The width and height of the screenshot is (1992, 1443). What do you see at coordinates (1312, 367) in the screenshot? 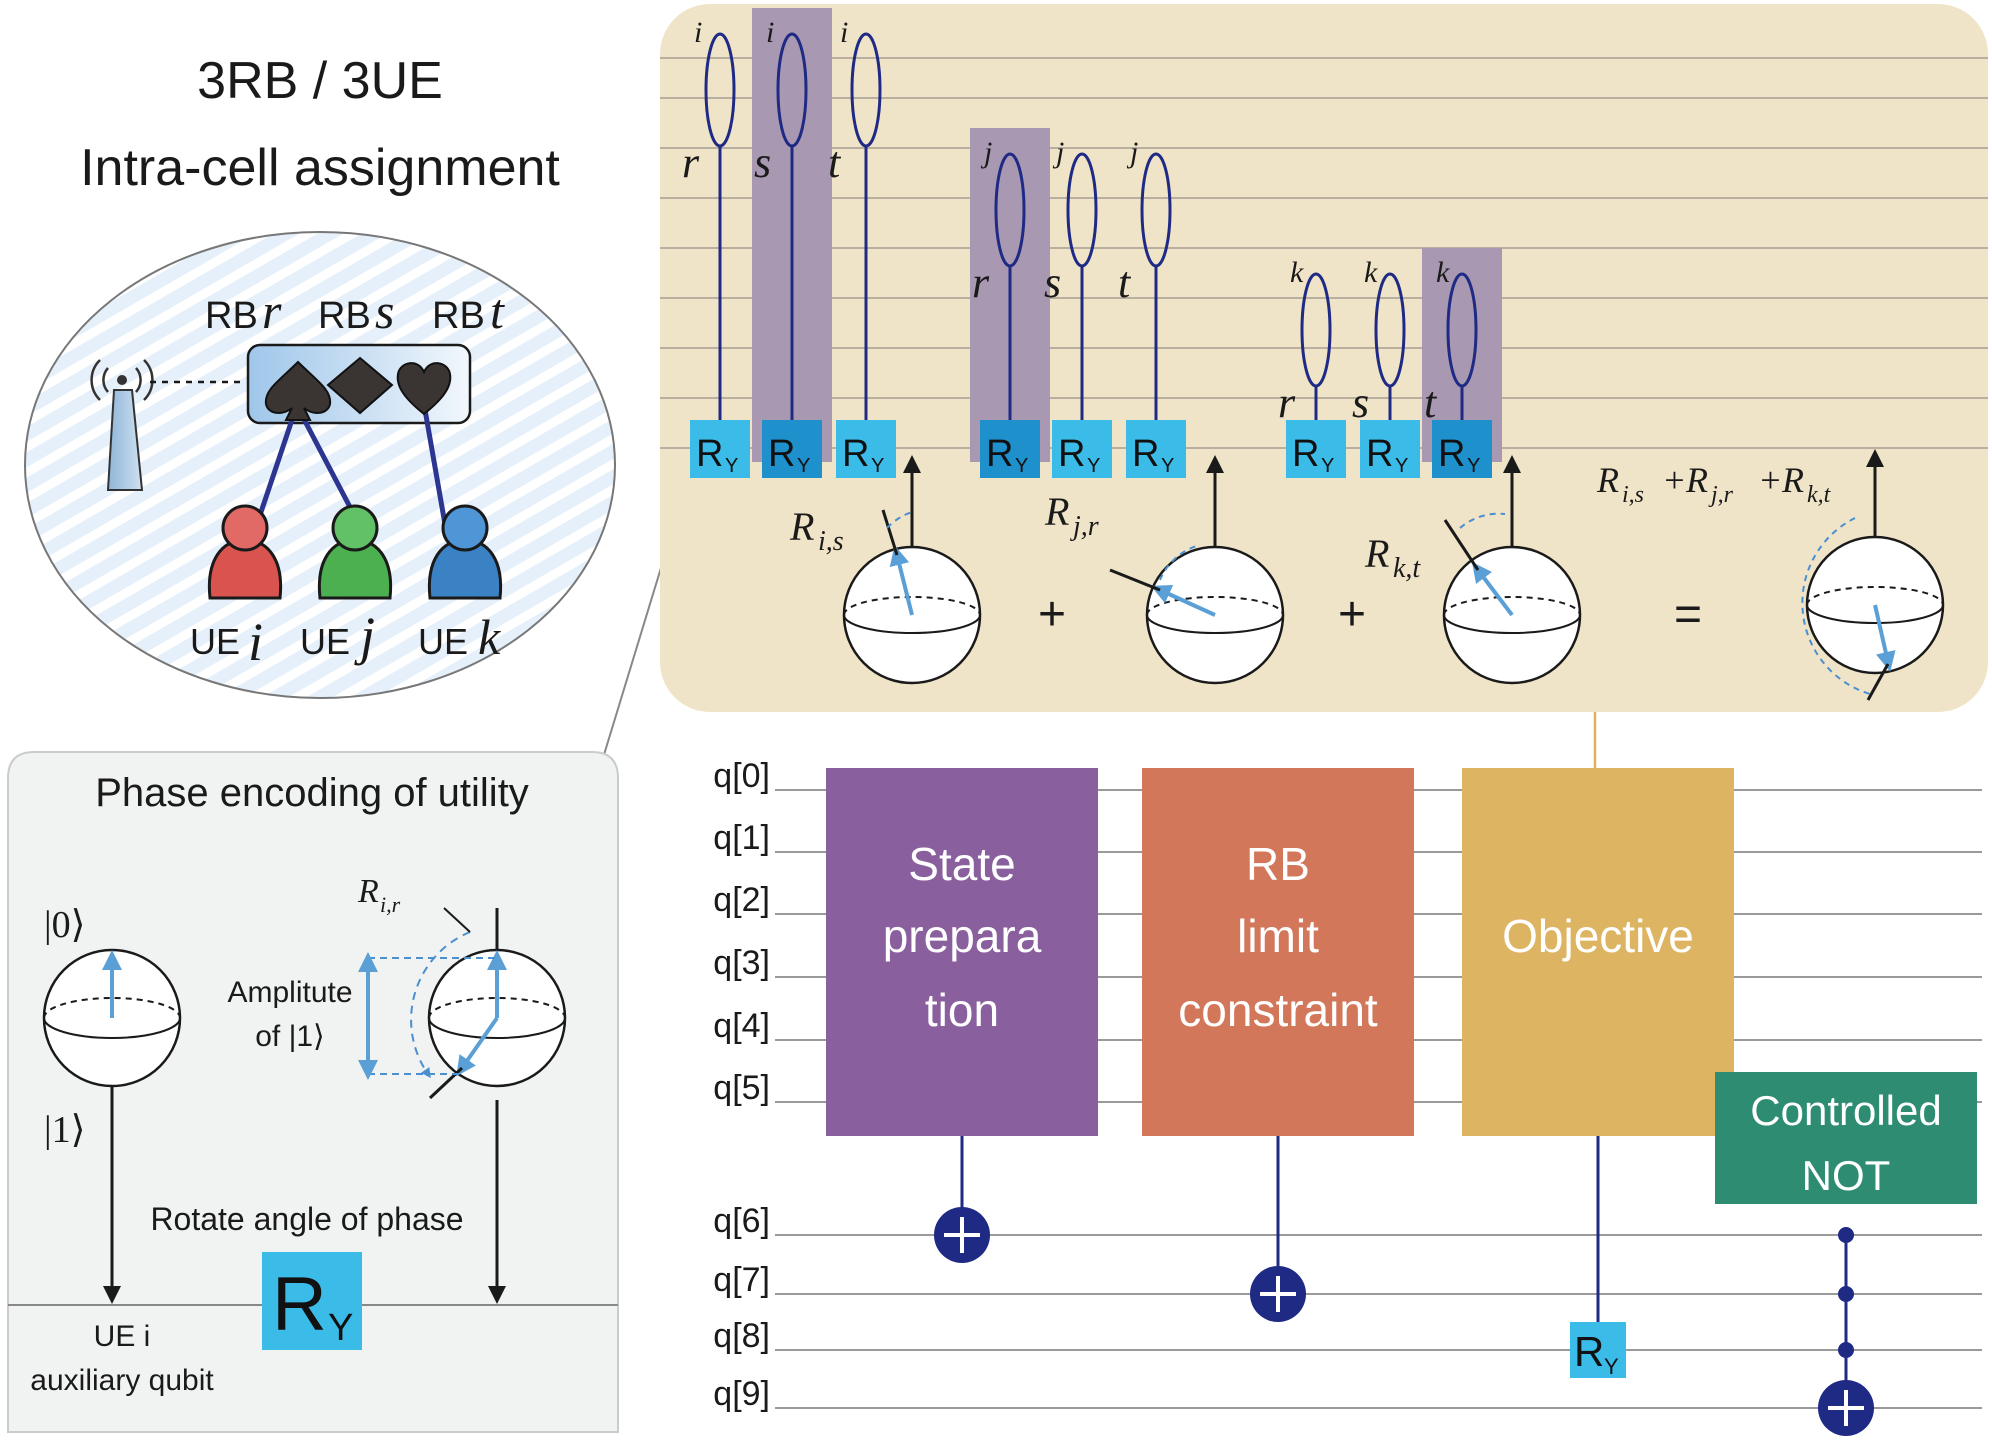
I see `coupling-k-r: k rR Y` at bounding box center [1312, 367].